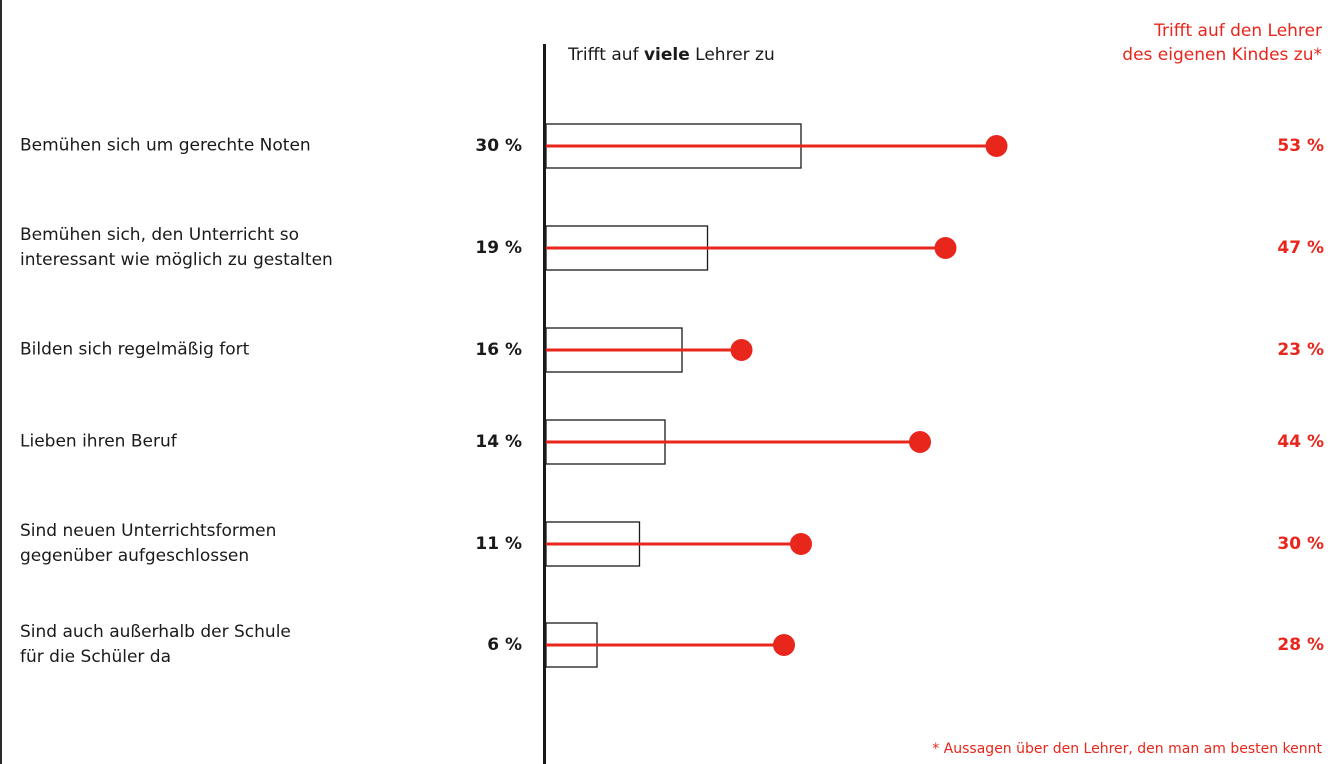 This screenshot has width=1332, height=764. What do you see at coordinates (165, 145) in the screenshot?
I see `category-label-1: Bemühen sich um gerechte Noten` at bounding box center [165, 145].